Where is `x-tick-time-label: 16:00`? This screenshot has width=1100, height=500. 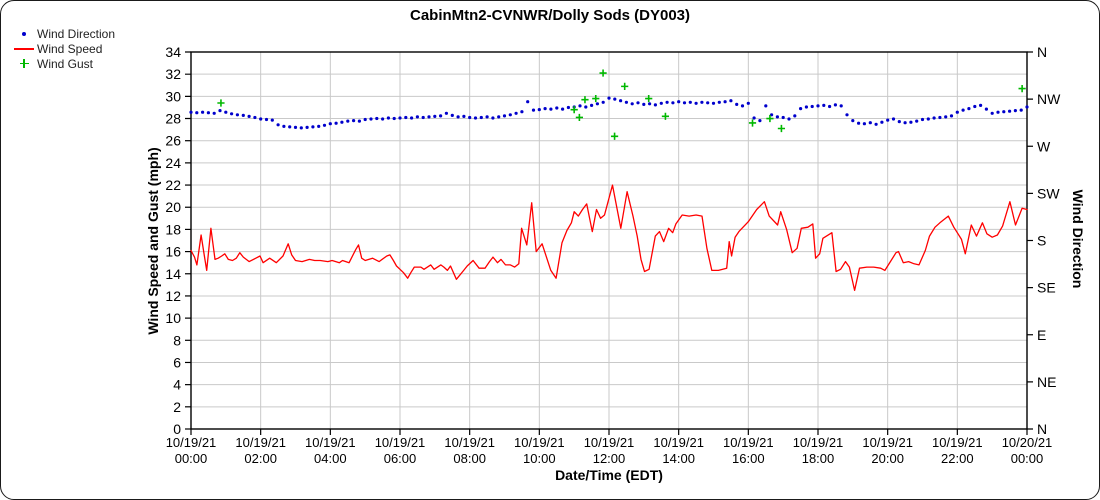
x-tick-time-label: 16:00 is located at coordinates (748, 458).